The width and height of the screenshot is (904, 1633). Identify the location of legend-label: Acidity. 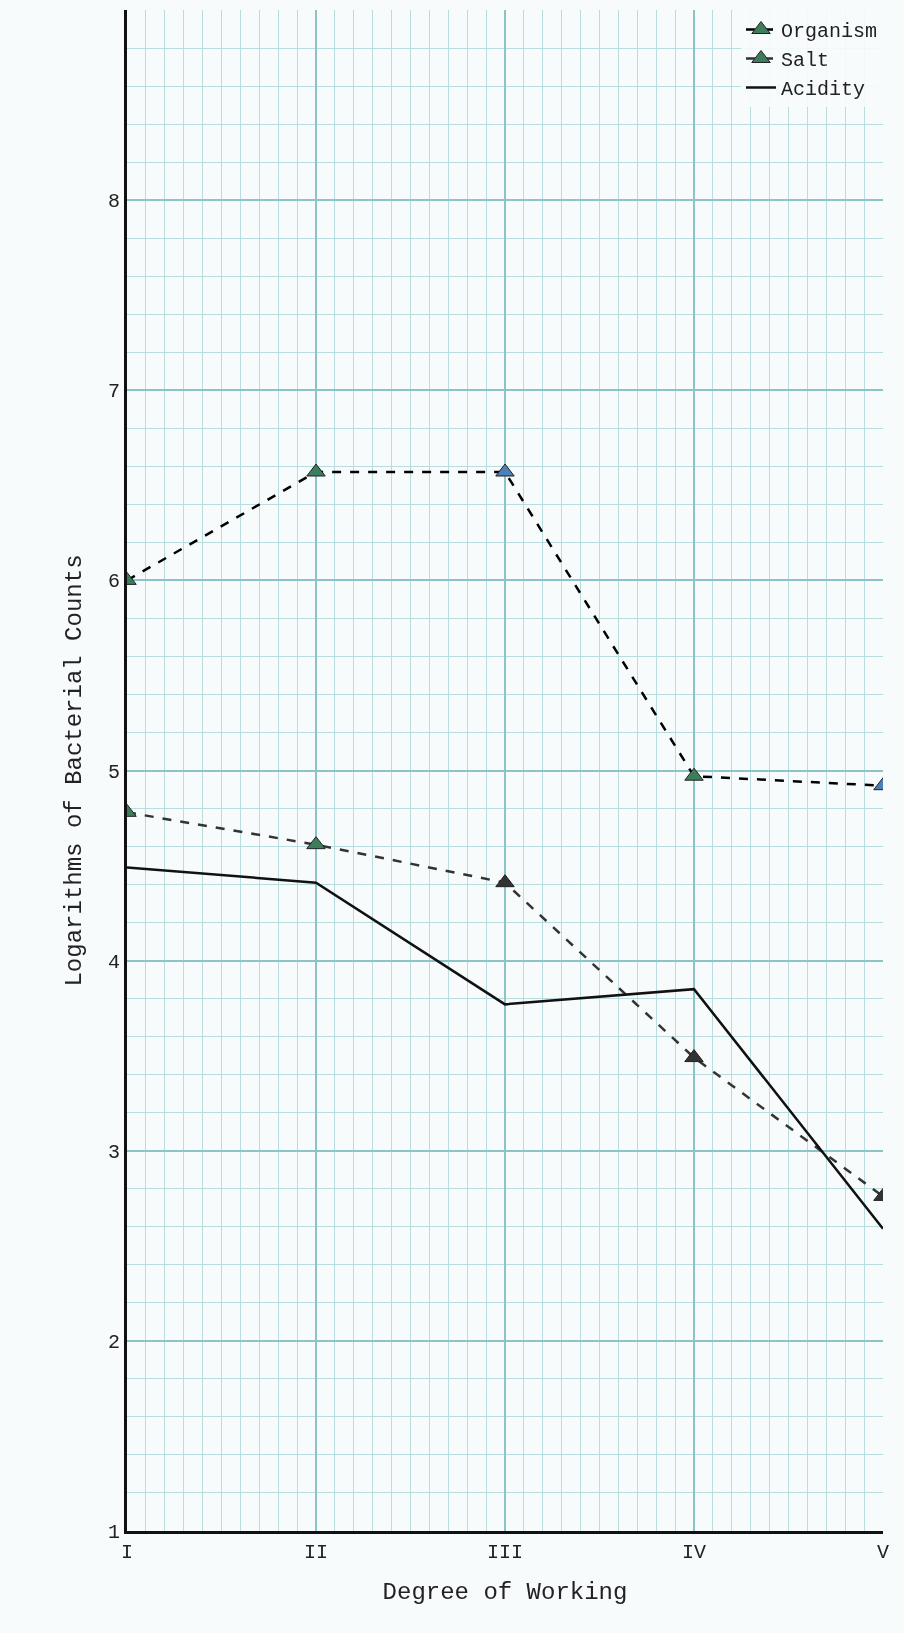
(823, 90).